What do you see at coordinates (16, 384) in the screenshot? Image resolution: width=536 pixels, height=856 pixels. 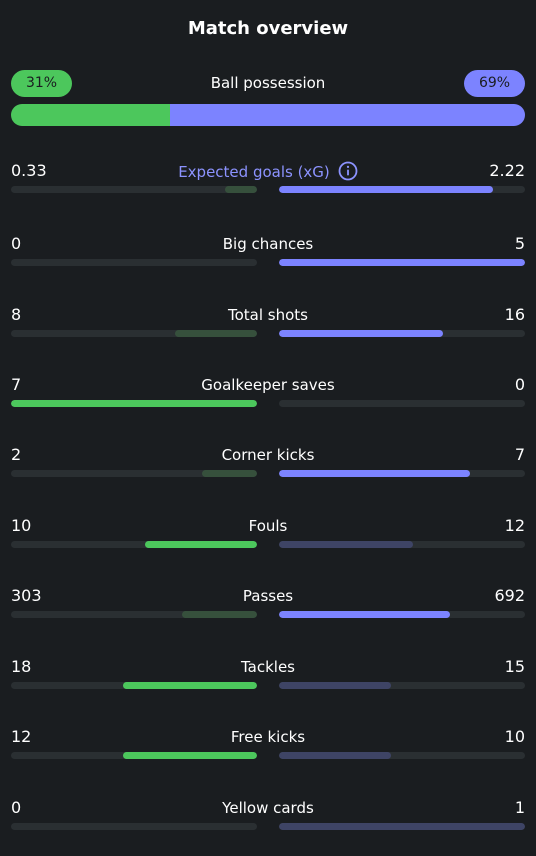 I see `home-stat-value: 7` at bounding box center [16, 384].